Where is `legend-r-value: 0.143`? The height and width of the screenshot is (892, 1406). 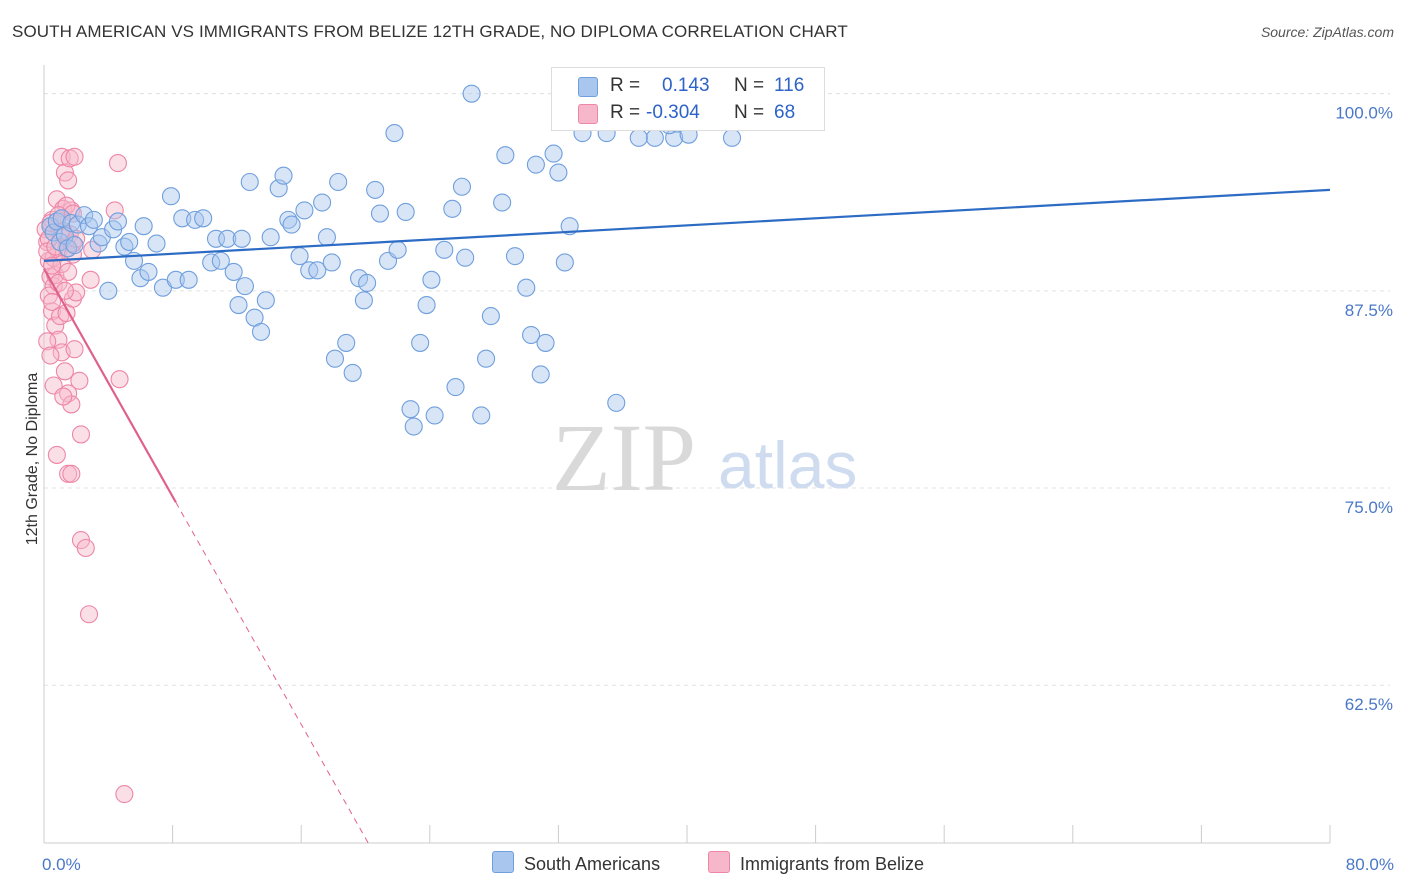 legend-r-value: 0.143 is located at coordinates (686, 85).